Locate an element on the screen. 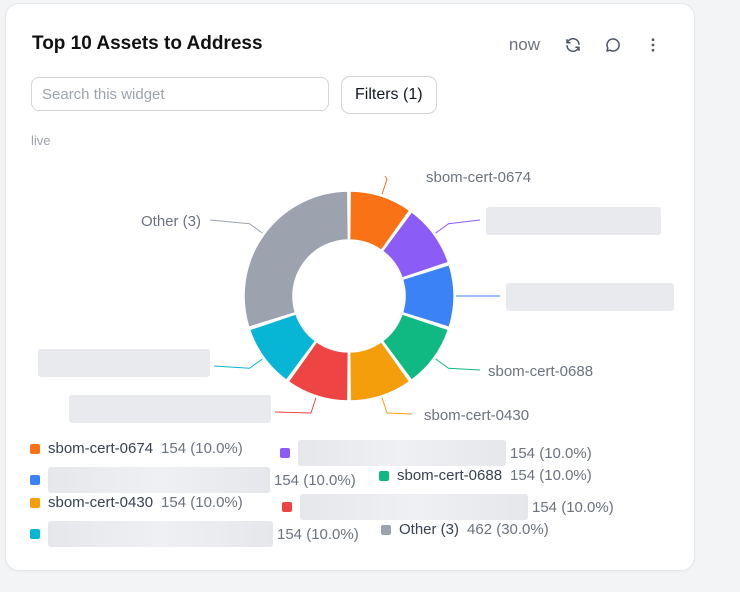 The image size is (740, 592). slice-label-3: sbom-cert-0688 is located at coordinates (540, 371).